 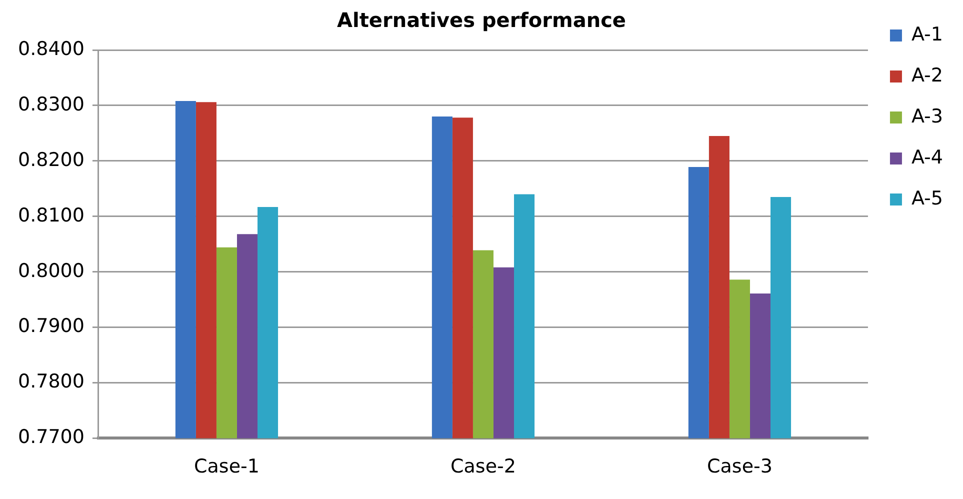 What do you see at coordinates (51, 326) in the screenshot?
I see `y-tick-label: 0.7900` at bounding box center [51, 326].